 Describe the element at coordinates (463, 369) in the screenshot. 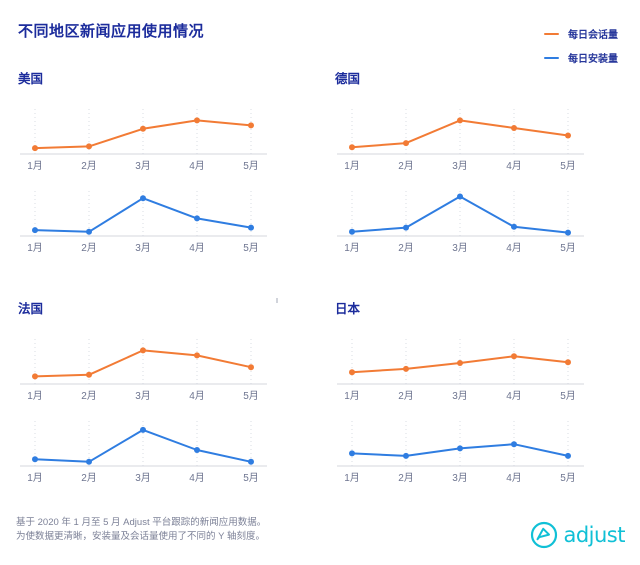

I see `chart-japan-sessions: 1月 2月 3月 4月 5月` at that location.